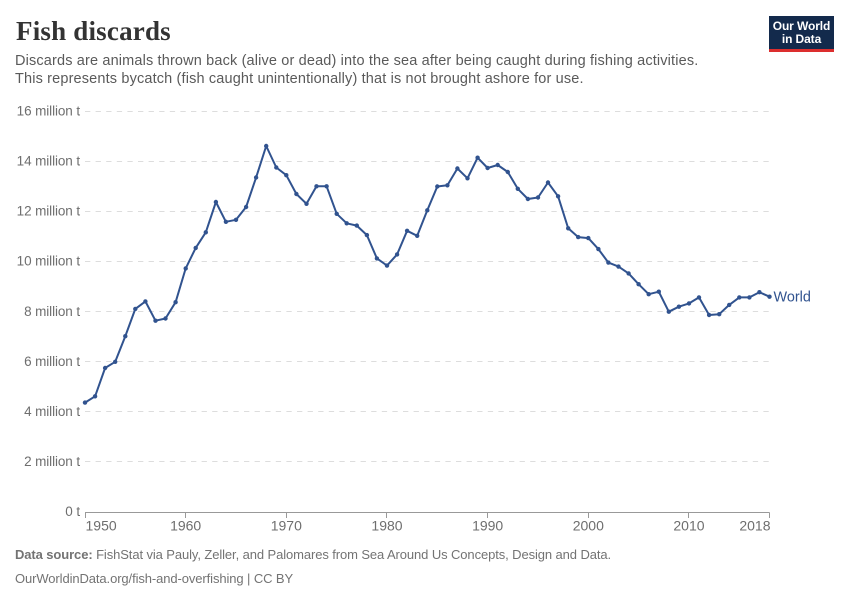 The image size is (850, 600). What do you see at coordinates (54, 555) in the screenshot?
I see `data-source-label: Data source:` at bounding box center [54, 555].